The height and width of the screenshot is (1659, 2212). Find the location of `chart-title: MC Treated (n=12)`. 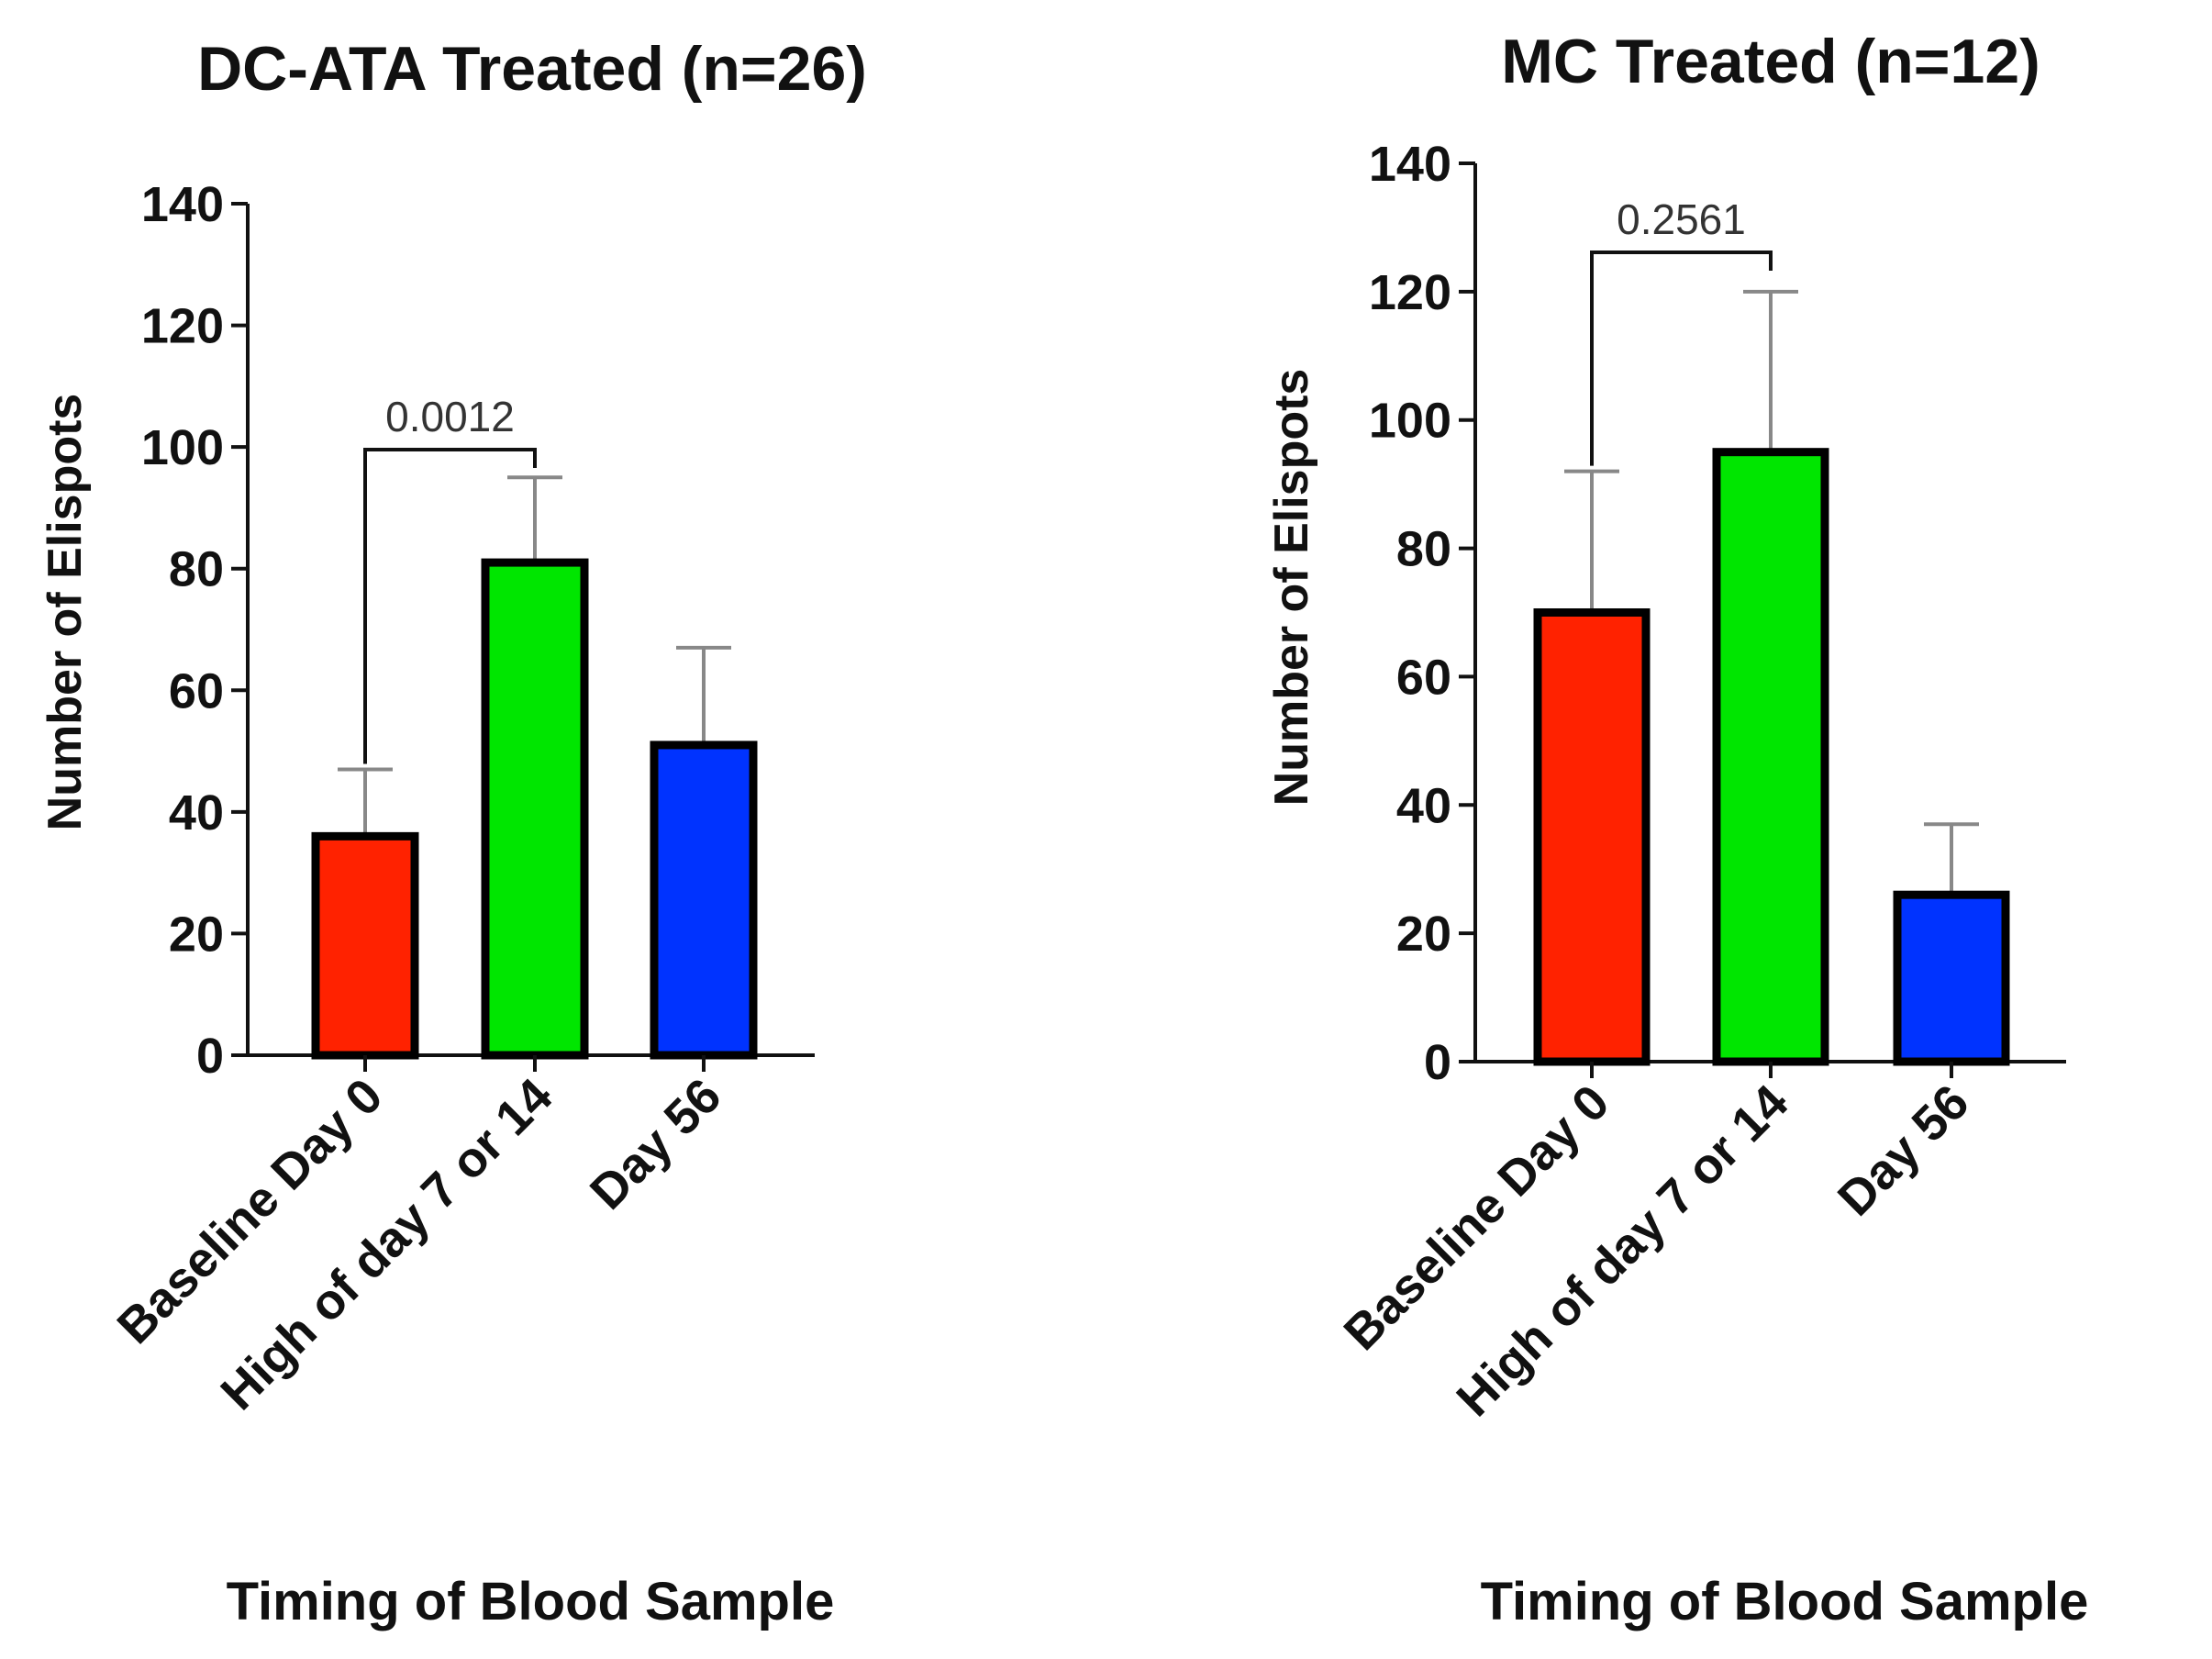

chart-title: MC Treated (n=12) is located at coordinates (1770, 61).